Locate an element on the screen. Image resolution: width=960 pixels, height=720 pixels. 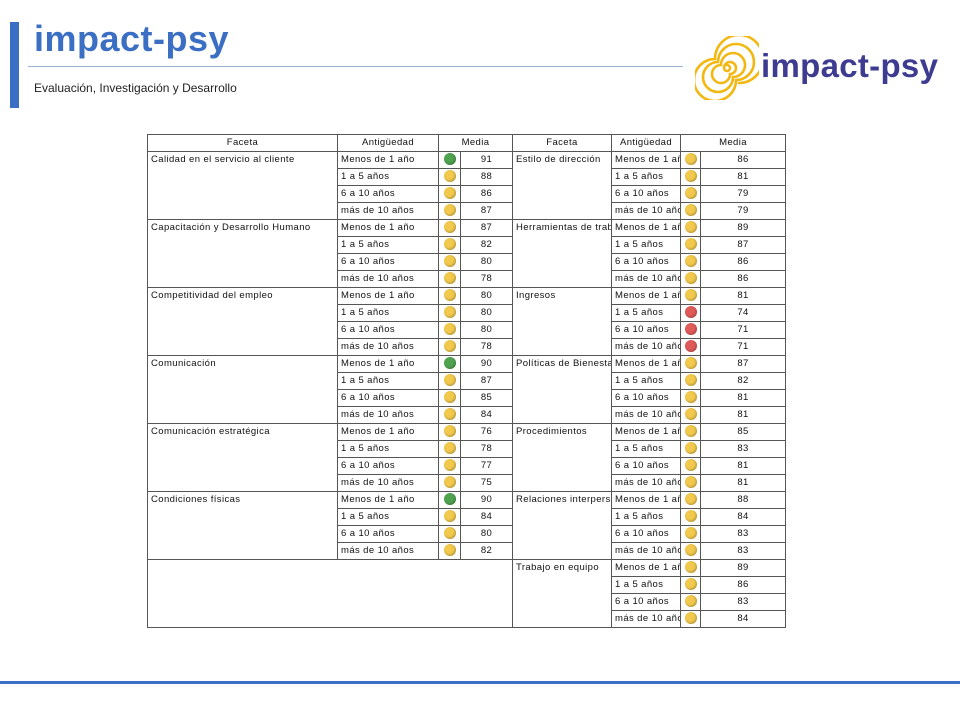
media-cell: 88 is located at coordinates (486, 177).